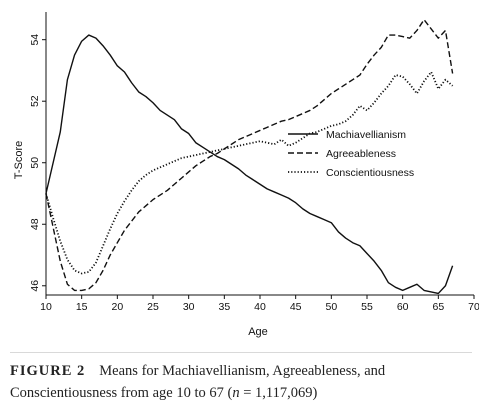 This screenshot has height=406, width=479. What do you see at coordinates (361, 154) in the screenshot?
I see `legend-label-agreeableness: Agreeableness` at bounding box center [361, 154].